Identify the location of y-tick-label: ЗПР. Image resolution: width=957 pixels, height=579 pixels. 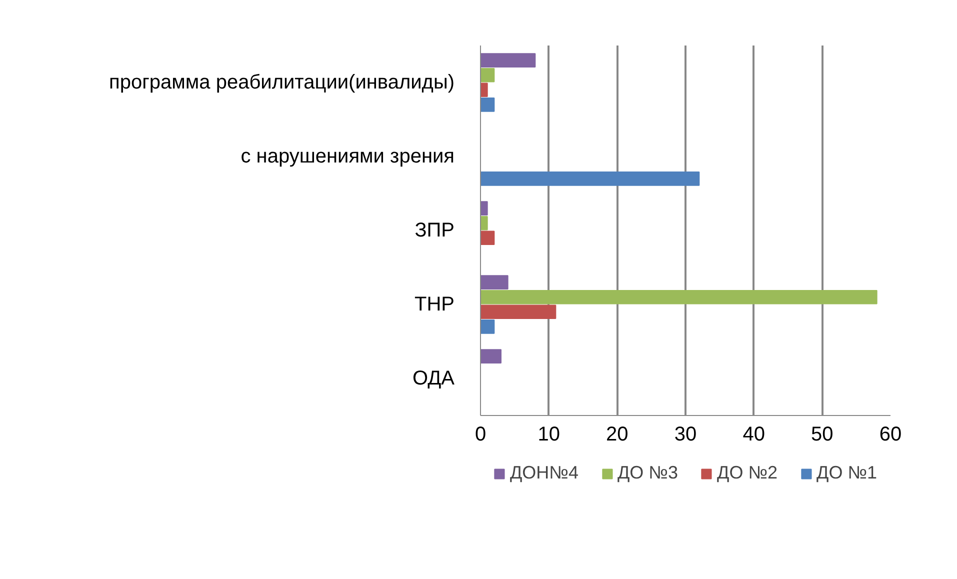
(434, 231).